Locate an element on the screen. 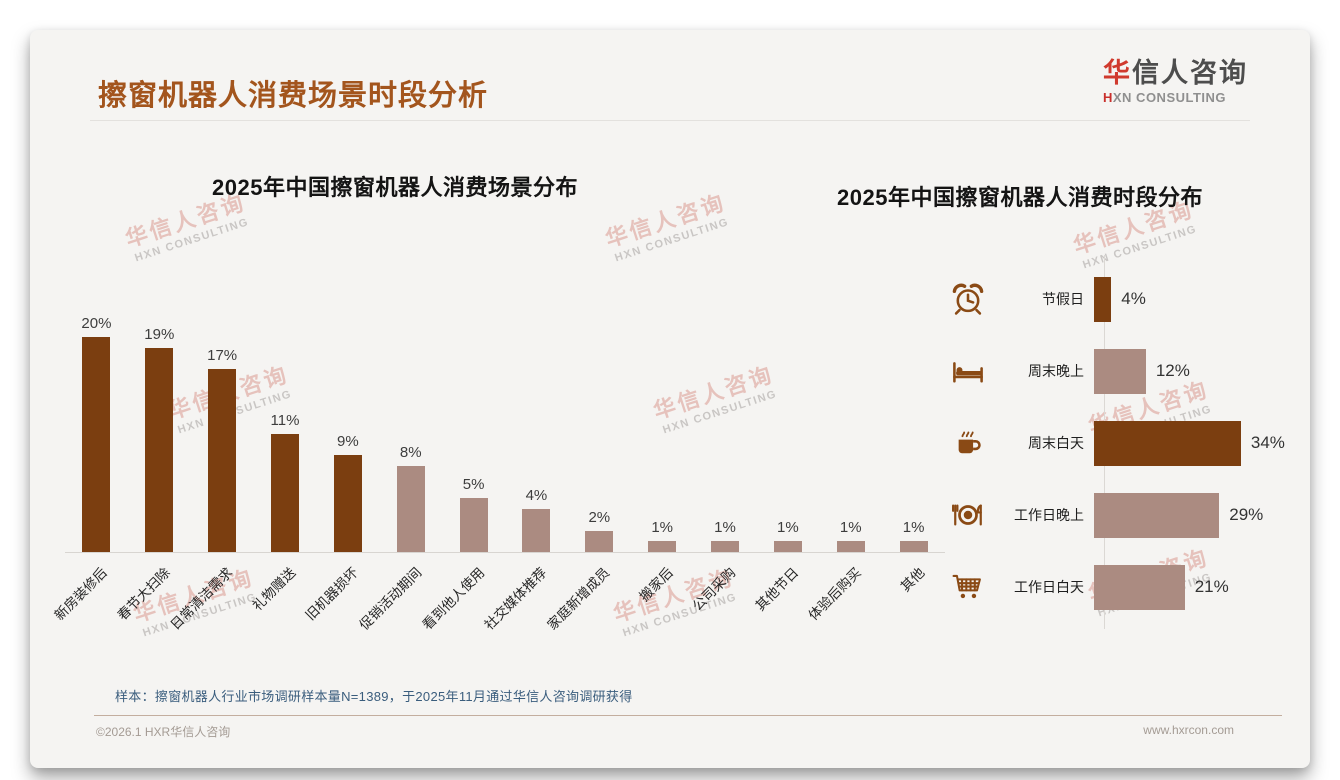 The image size is (1340, 780). brand-subtitle: HXN CONSULTING is located at coordinates (1175, 97).